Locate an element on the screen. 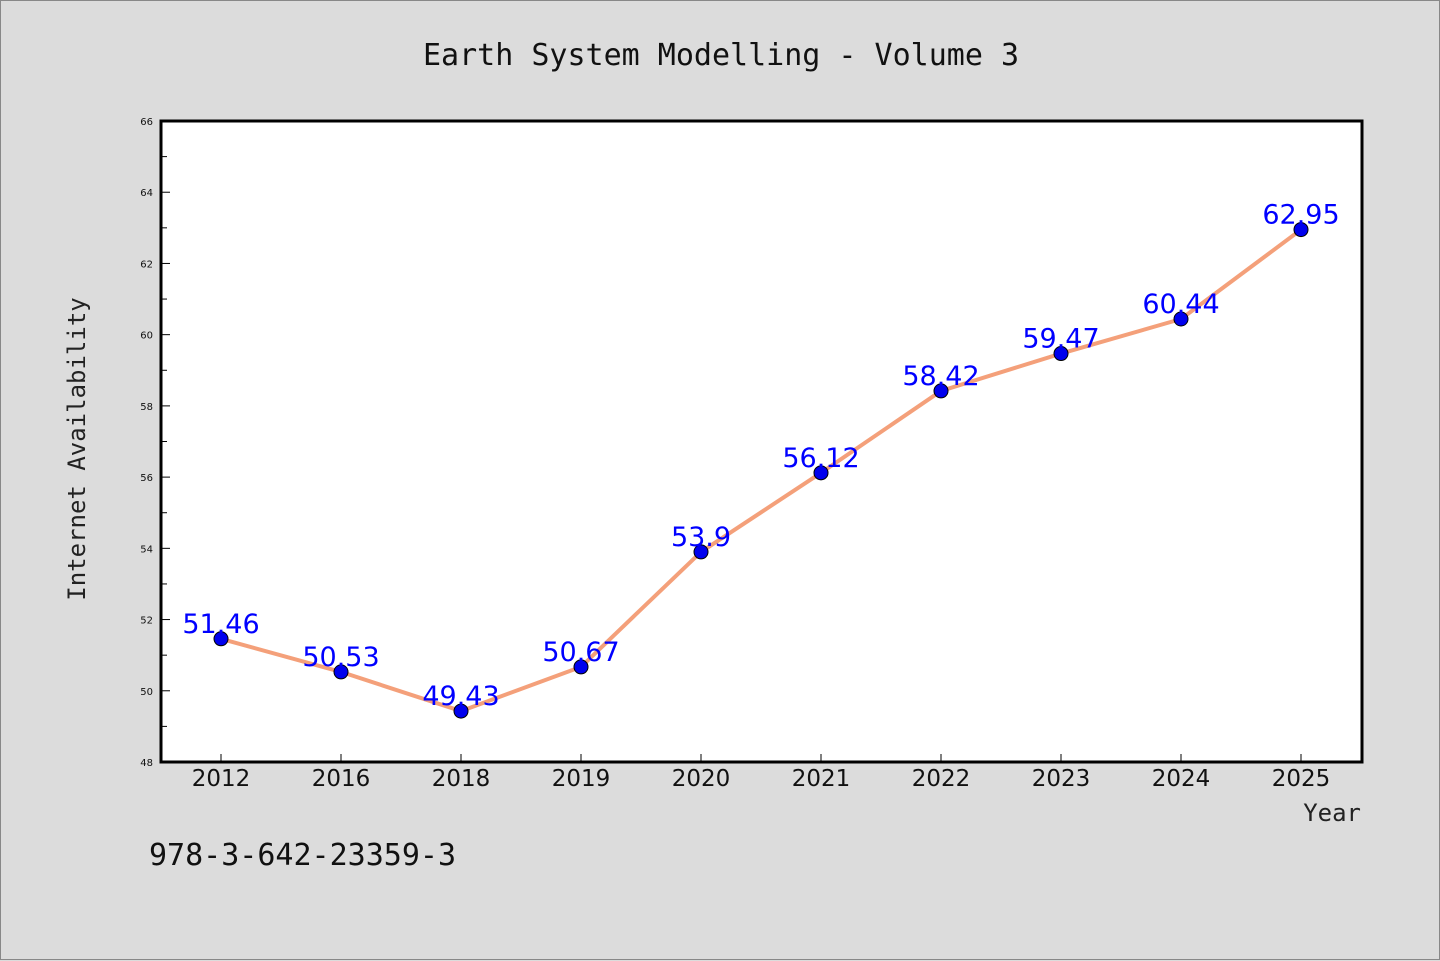  x-tick-label: 2019 is located at coordinates (581, 779).